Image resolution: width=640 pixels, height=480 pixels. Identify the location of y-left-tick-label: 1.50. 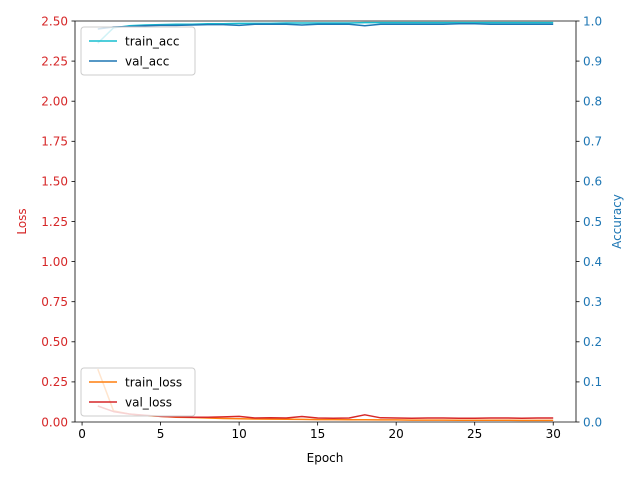
(54, 182).